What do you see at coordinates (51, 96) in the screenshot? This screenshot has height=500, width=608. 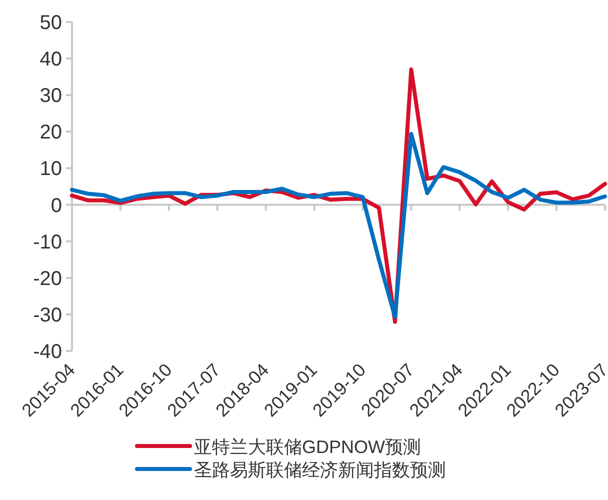 I see `y-tick-label: 30` at bounding box center [51, 96].